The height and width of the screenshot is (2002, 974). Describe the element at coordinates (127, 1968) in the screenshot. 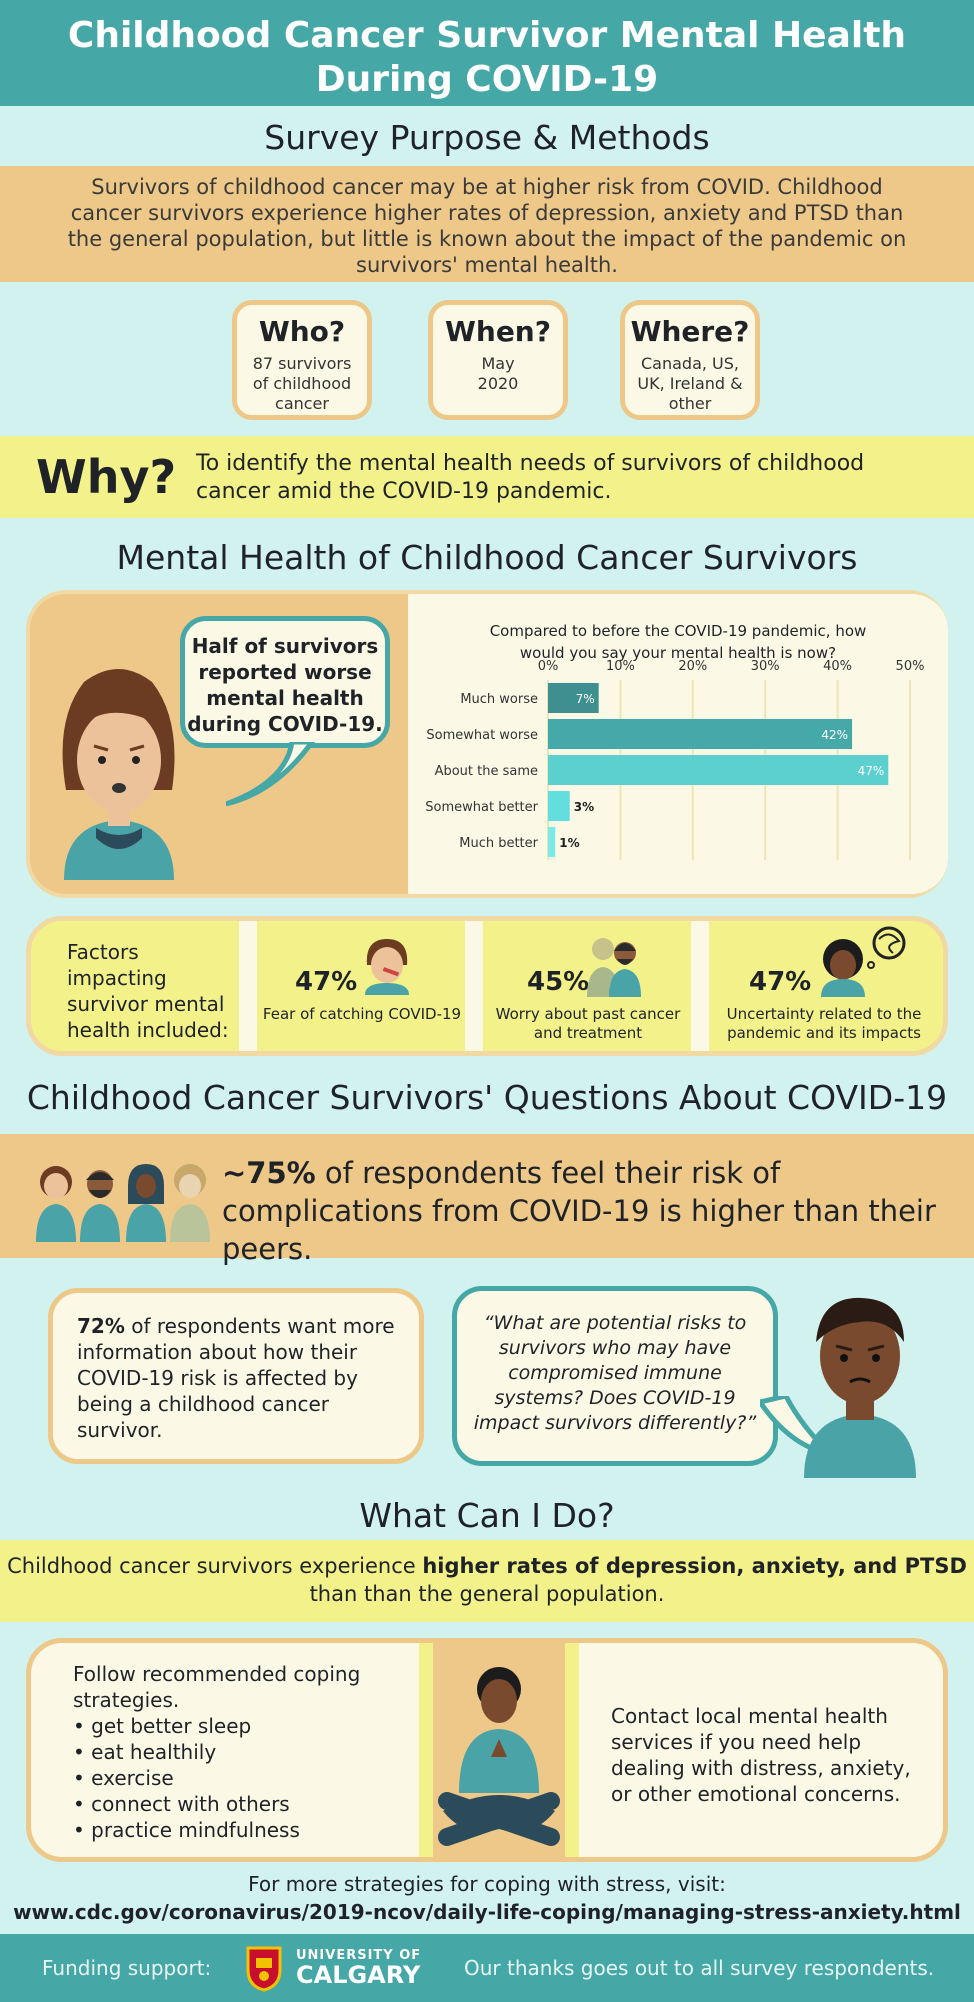

I see `funding-label: Funding support:` at that location.